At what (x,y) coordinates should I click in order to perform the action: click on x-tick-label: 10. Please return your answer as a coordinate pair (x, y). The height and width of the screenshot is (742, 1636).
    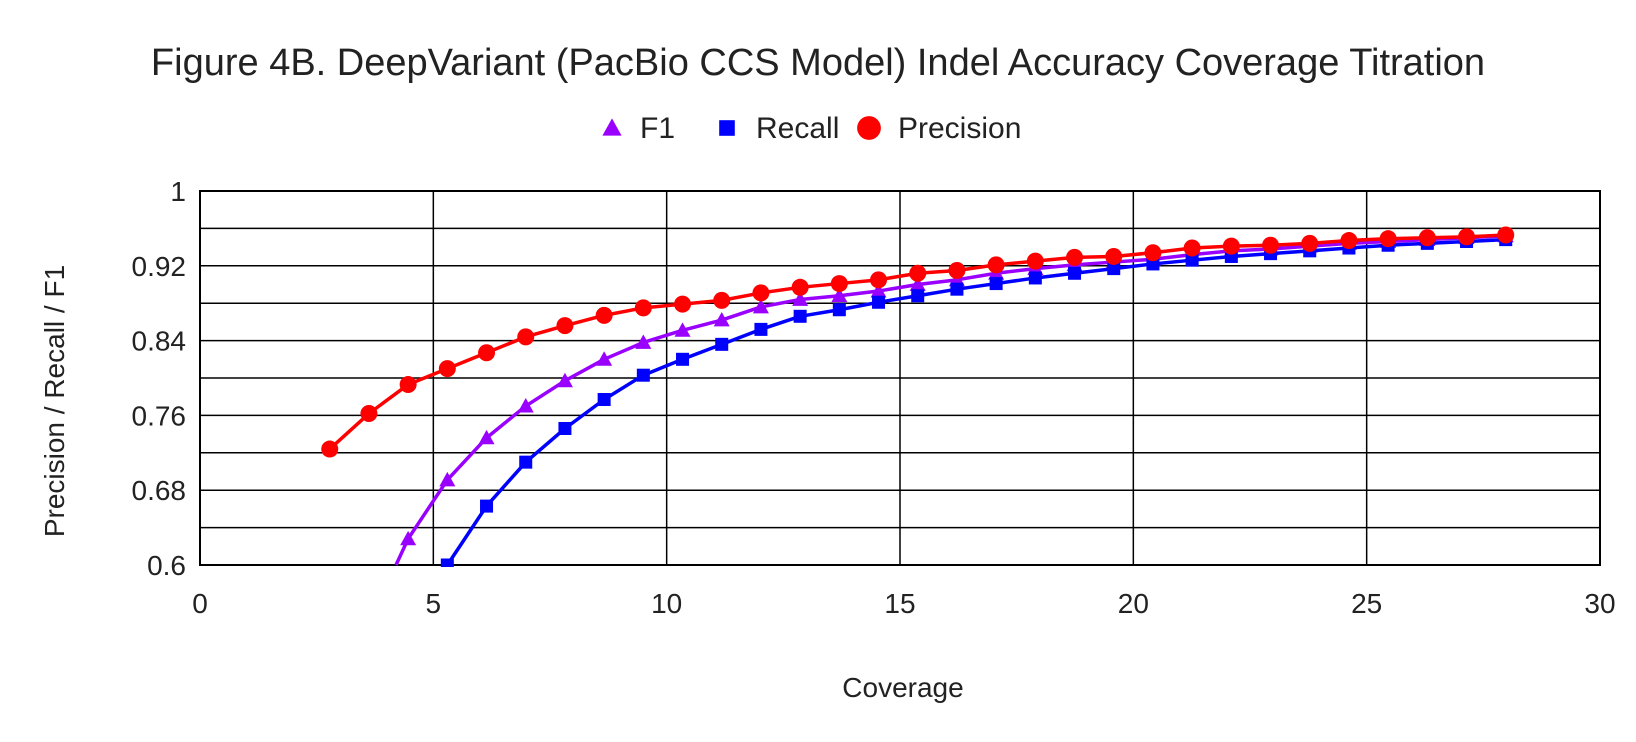
    Looking at the image, I should click on (666, 603).